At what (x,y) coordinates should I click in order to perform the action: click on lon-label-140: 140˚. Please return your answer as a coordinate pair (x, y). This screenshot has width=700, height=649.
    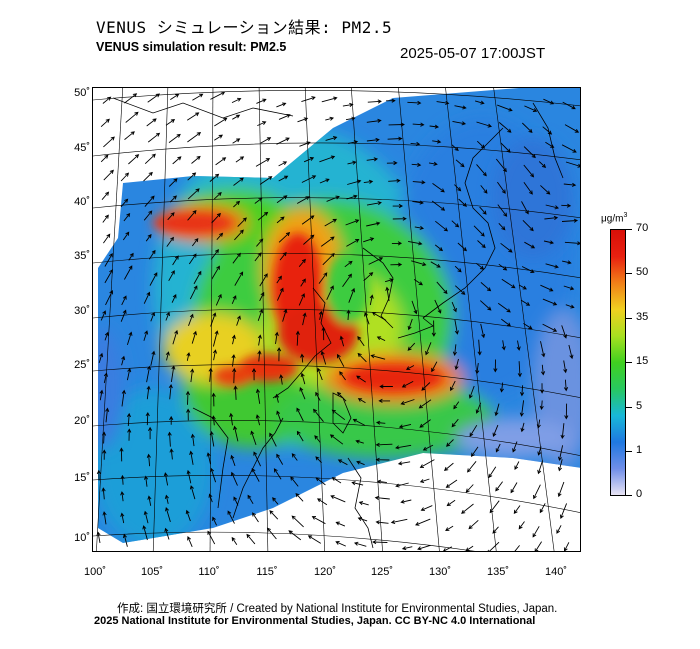
    Looking at the image, I should click on (556, 572).